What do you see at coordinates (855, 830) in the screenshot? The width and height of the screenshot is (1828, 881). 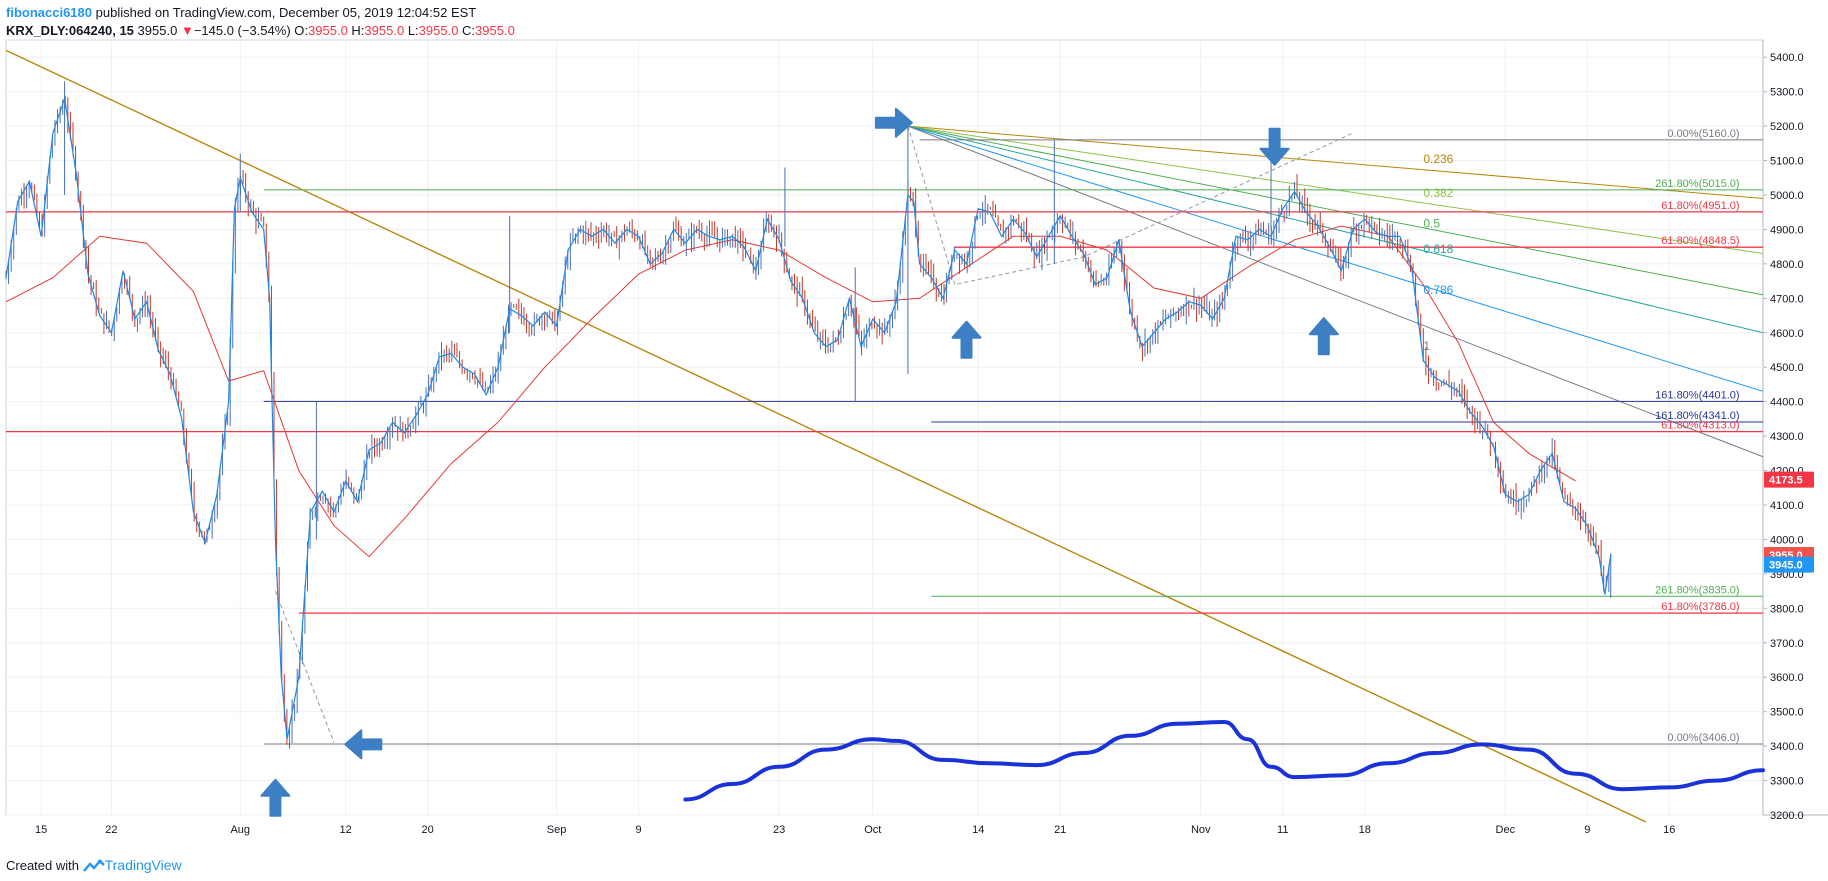 I see `time-axis: 15 22 Aug 12 20 Sep 9 23 Oct 14 21 Nov 11 18 Dec 9 16` at bounding box center [855, 830].